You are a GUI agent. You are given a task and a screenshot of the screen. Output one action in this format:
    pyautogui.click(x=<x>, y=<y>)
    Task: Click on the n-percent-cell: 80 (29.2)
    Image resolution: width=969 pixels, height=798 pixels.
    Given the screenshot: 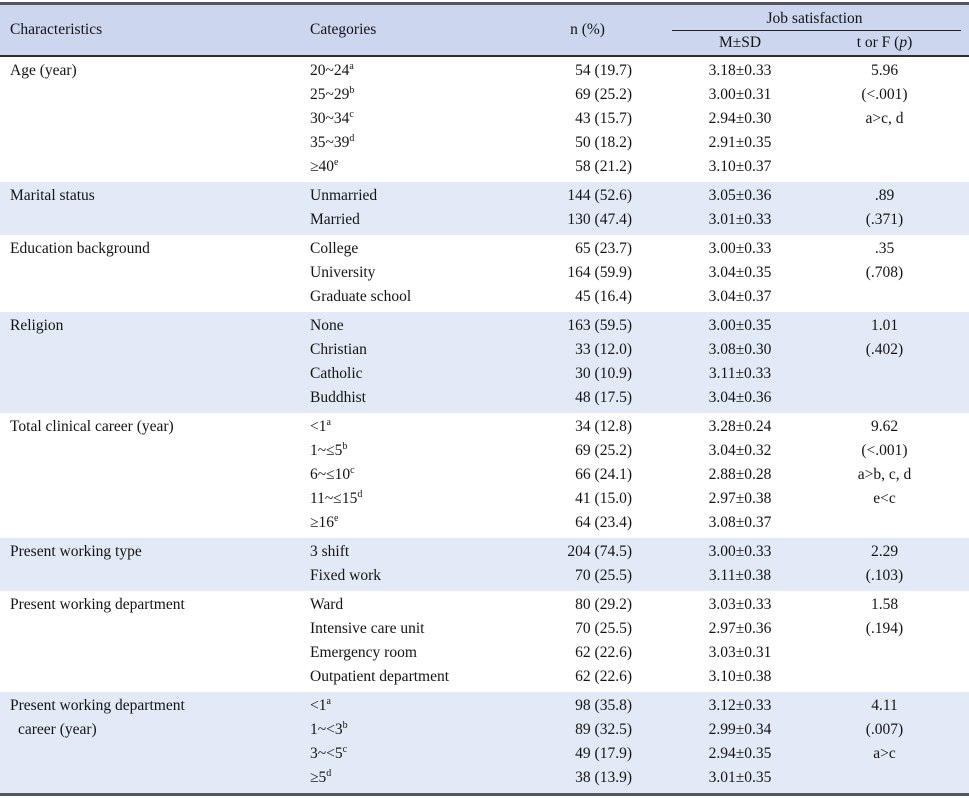 What is the action you would take?
    pyautogui.click(x=603, y=604)
    